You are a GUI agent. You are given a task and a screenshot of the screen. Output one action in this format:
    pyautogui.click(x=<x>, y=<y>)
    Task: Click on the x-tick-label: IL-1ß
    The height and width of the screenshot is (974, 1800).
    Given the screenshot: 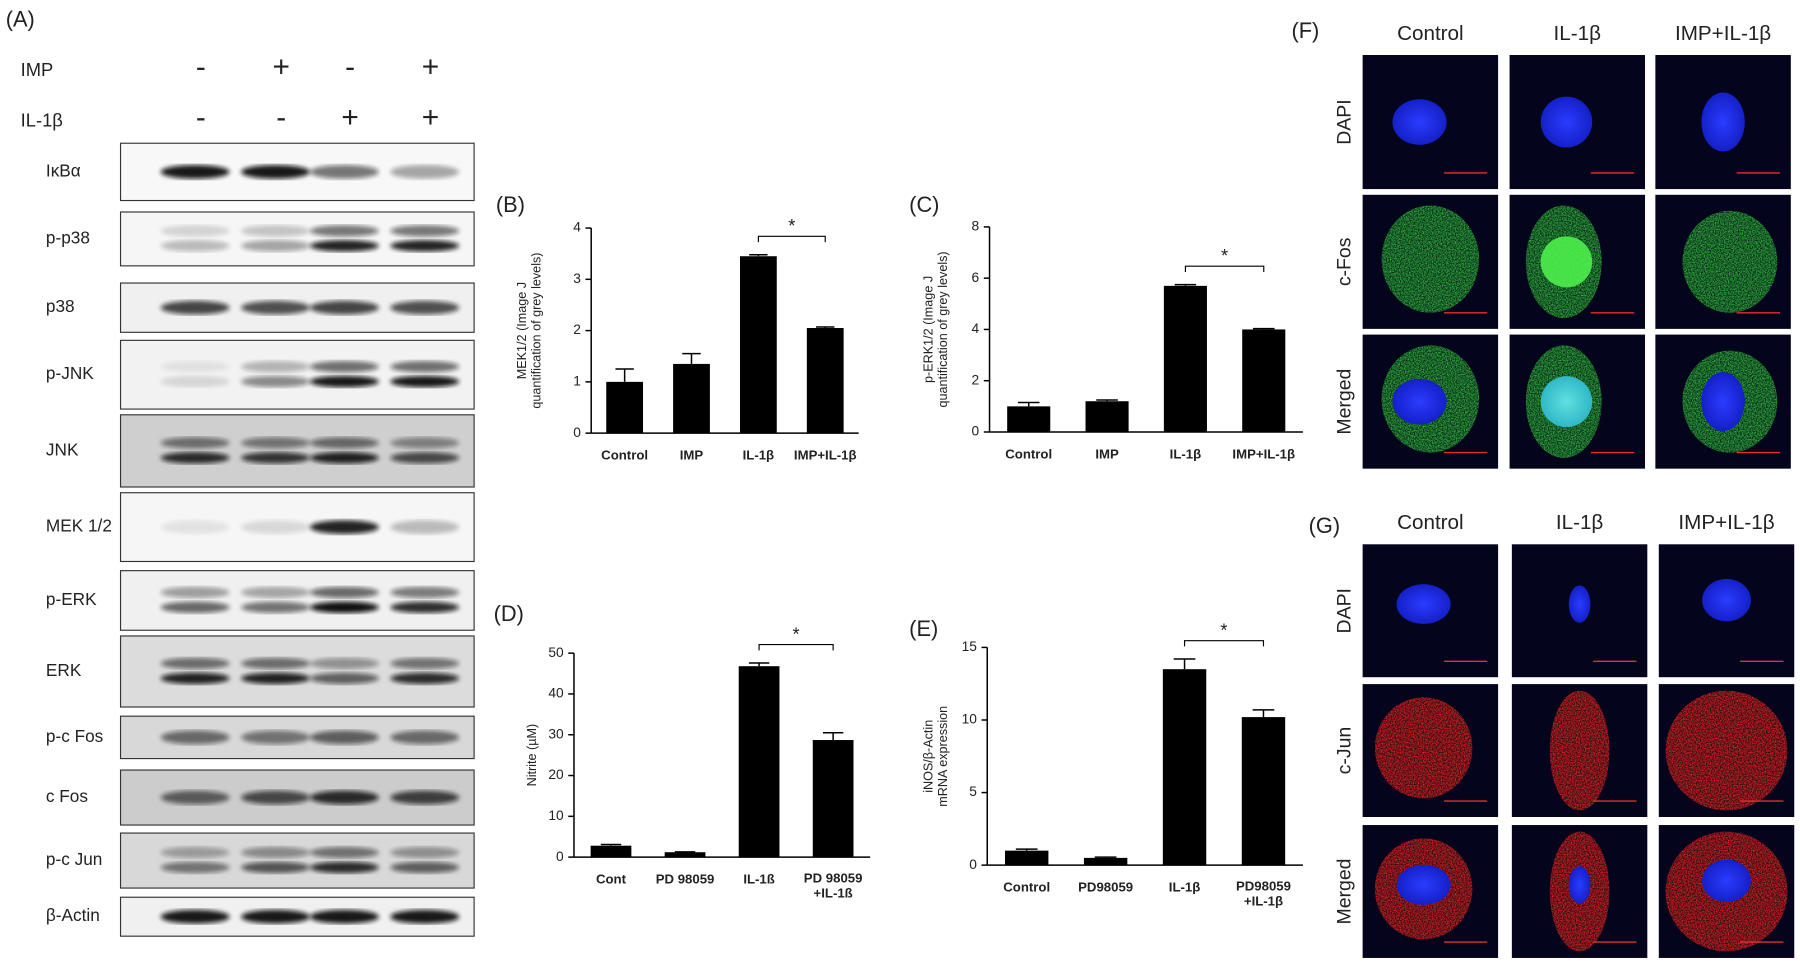 What is the action you would take?
    pyautogui.click(x=758, y=879)
    